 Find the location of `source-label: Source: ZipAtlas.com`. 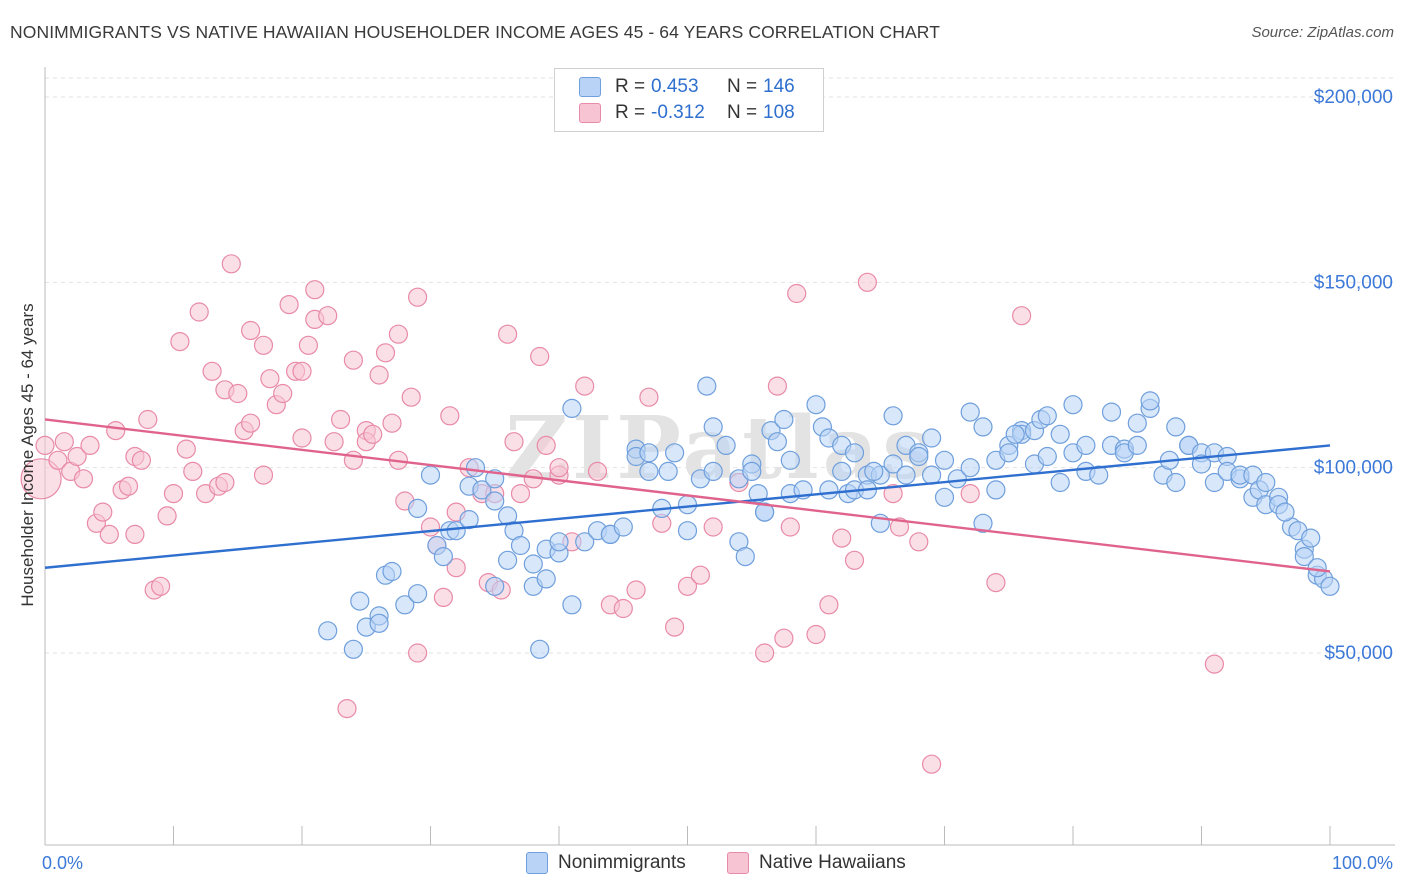

source-label: Source: ZipAtlas.com is located at coordinates (1322, 32).